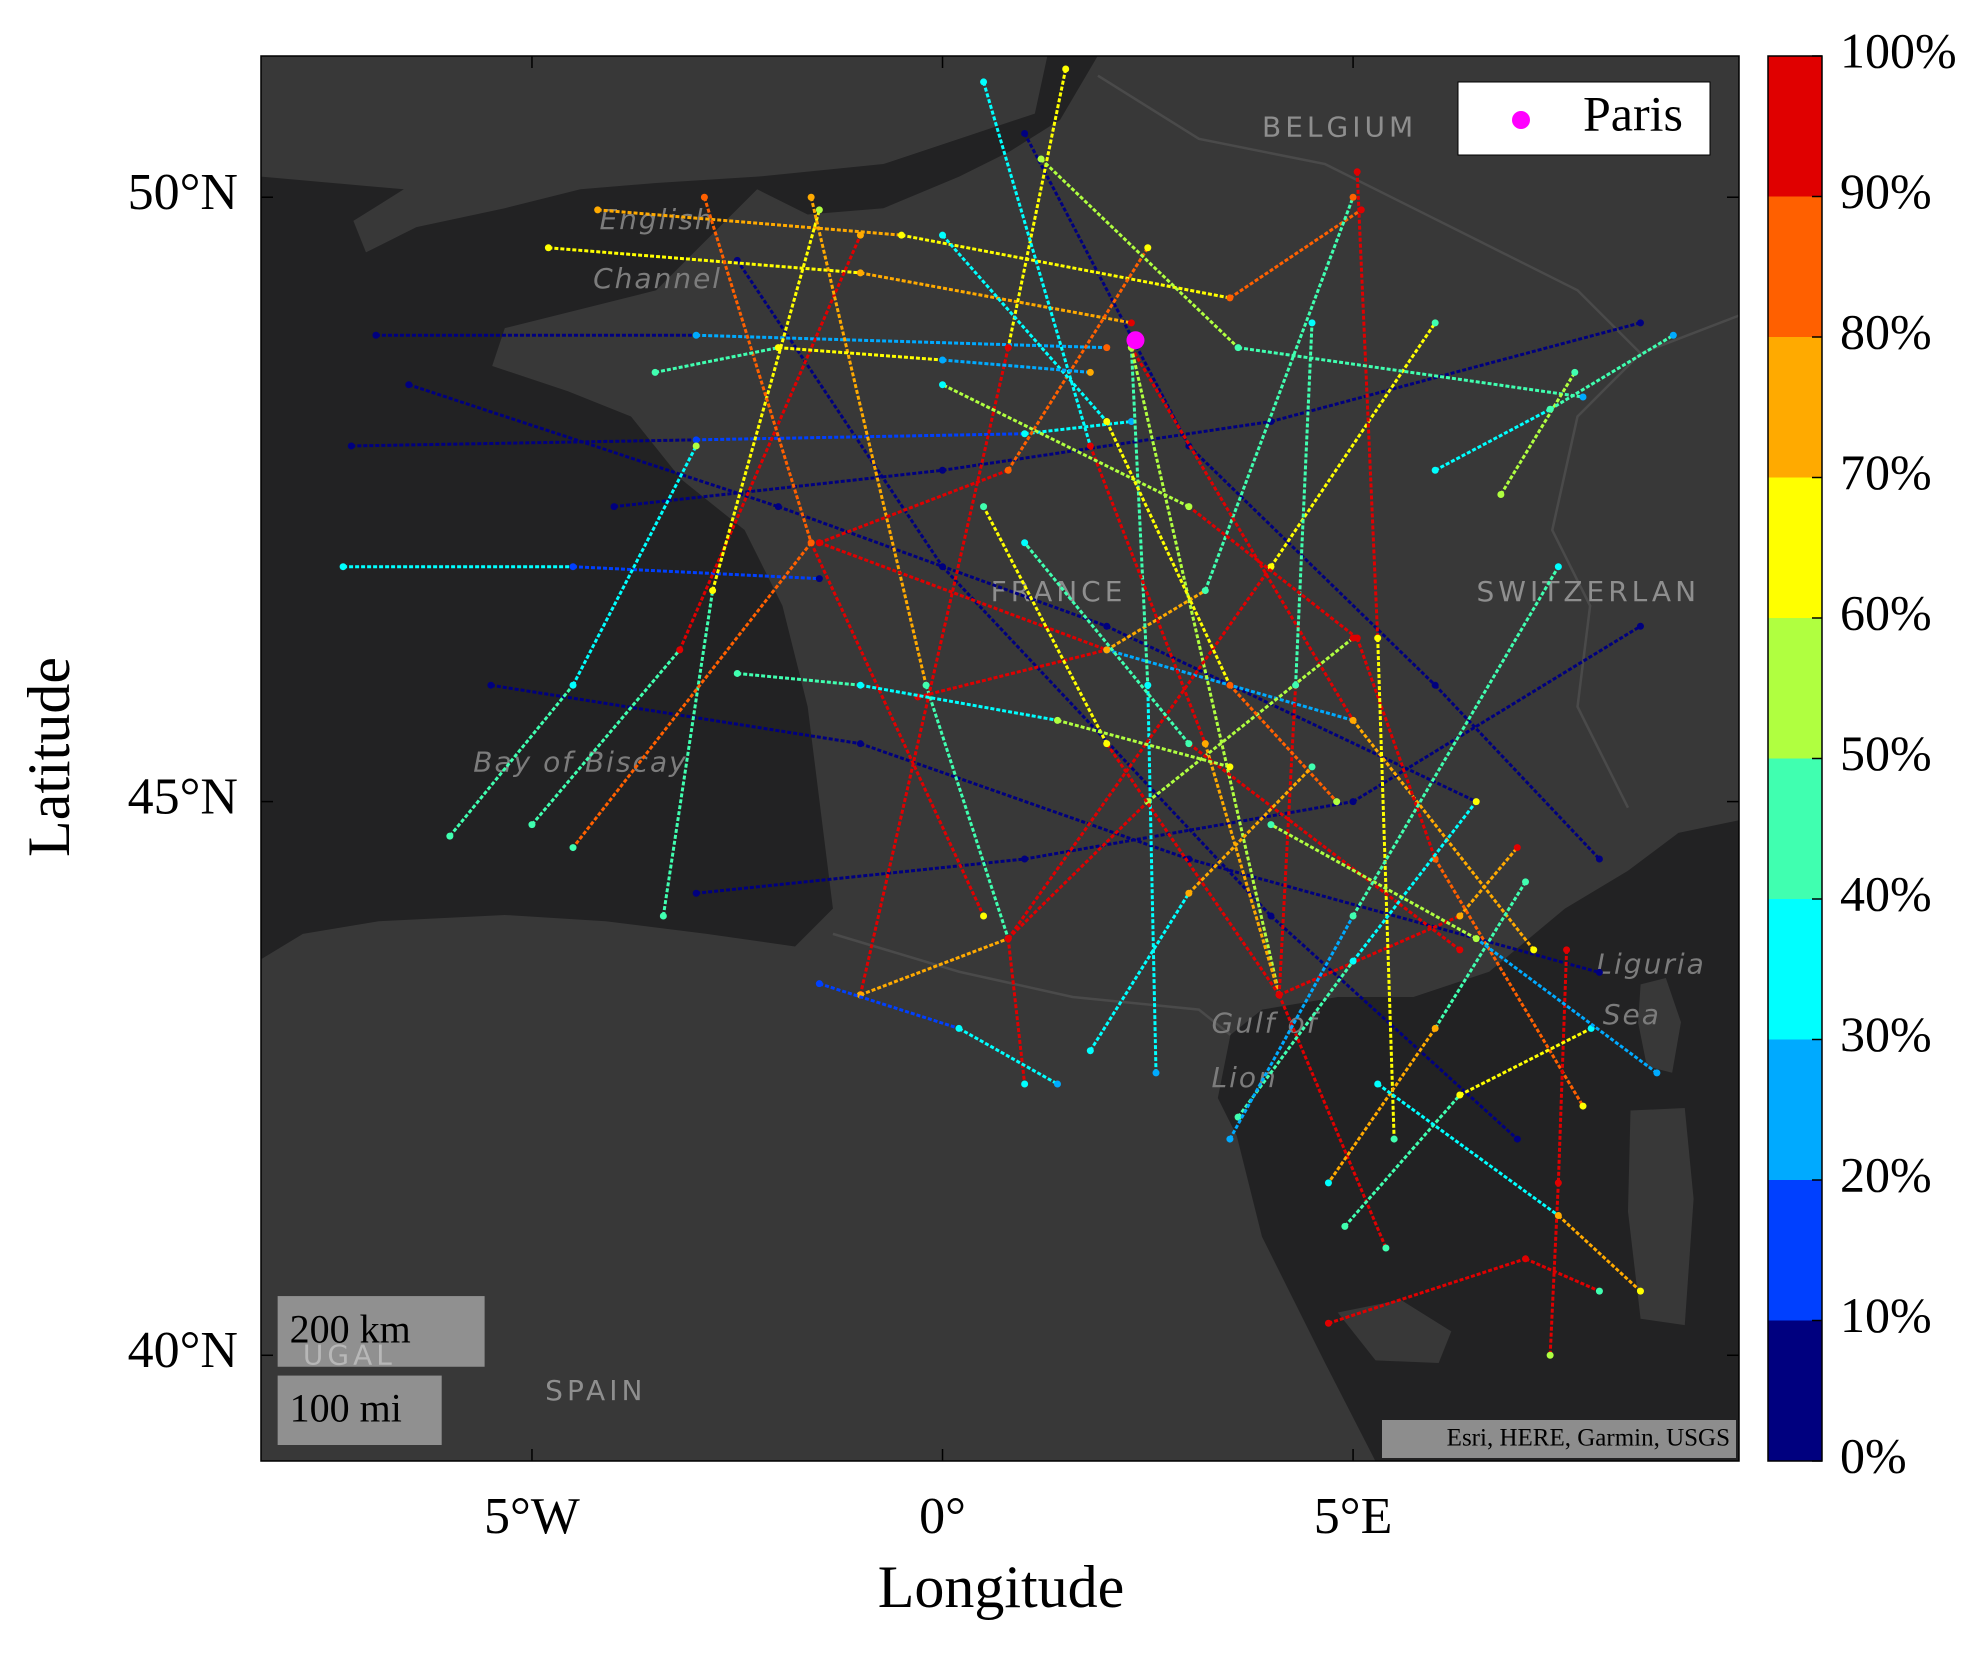 The width and height of the screenshot is (1979, 1659). I want to click on basemap-label: SWITZERLAN, so click(1589, 591).